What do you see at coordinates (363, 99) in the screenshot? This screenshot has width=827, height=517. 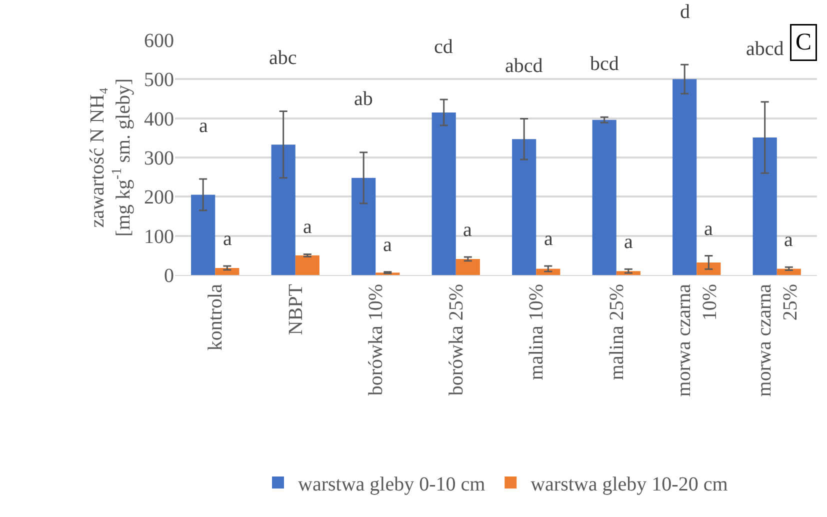 I see `annotation: ab` at bounding box center [363, 99].